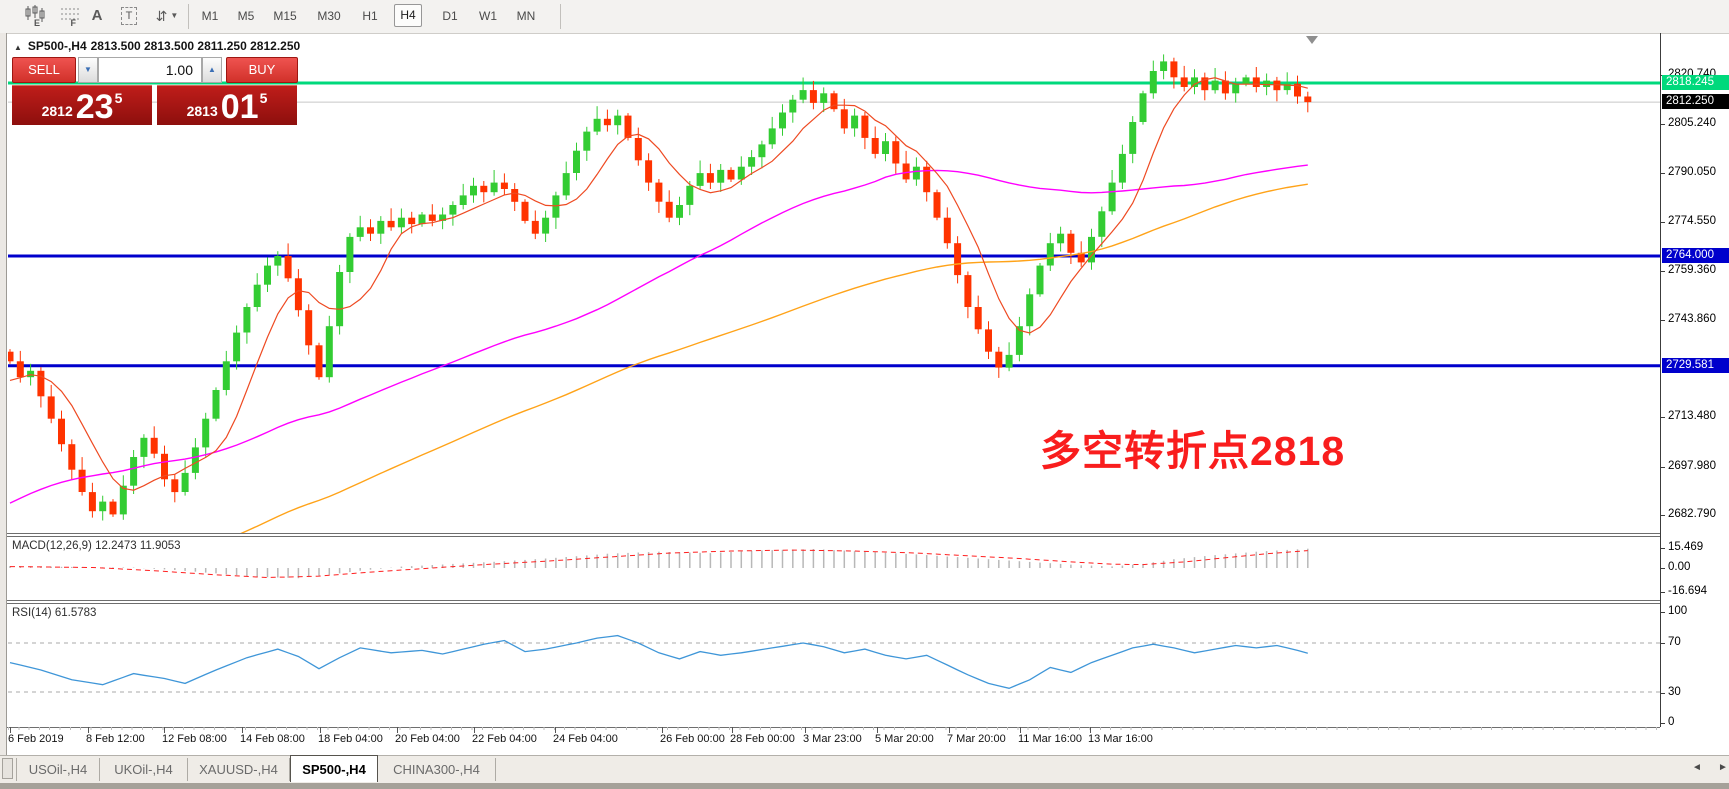 The height and width of the screenshot is (789, 1729). What do you see at coordinates (1674, 692) in the screenshot?
I see `rsi-scale-label: 30` at bounding box center [1674, 692].